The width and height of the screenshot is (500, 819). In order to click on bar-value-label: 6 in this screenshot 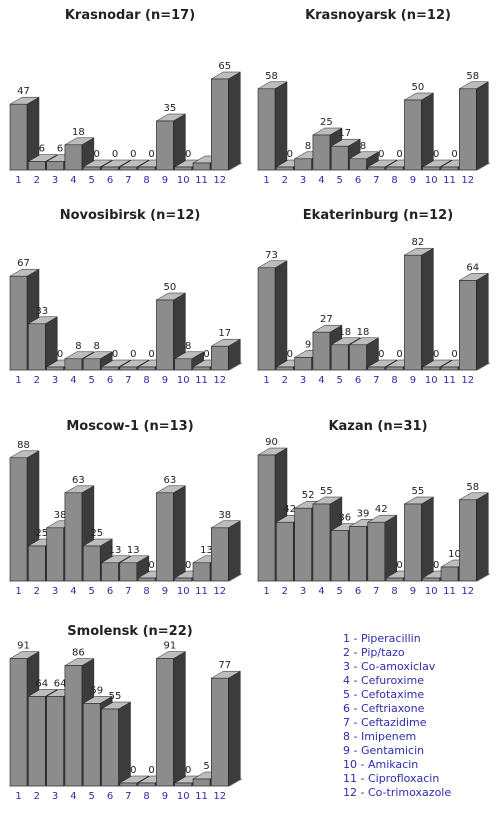, I will do `click(60, 149)`.